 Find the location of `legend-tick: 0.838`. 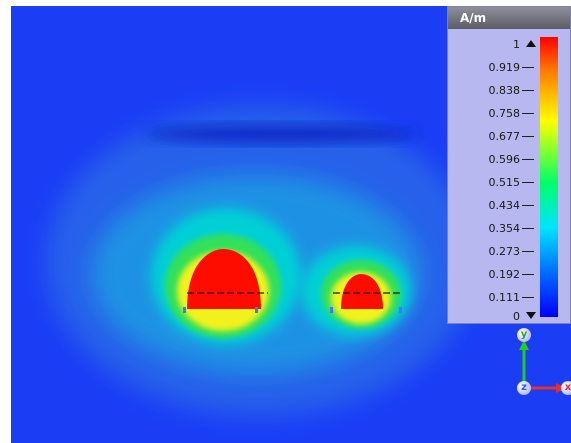

legend-tick: 0.838 is located at coordinates (493, 91).